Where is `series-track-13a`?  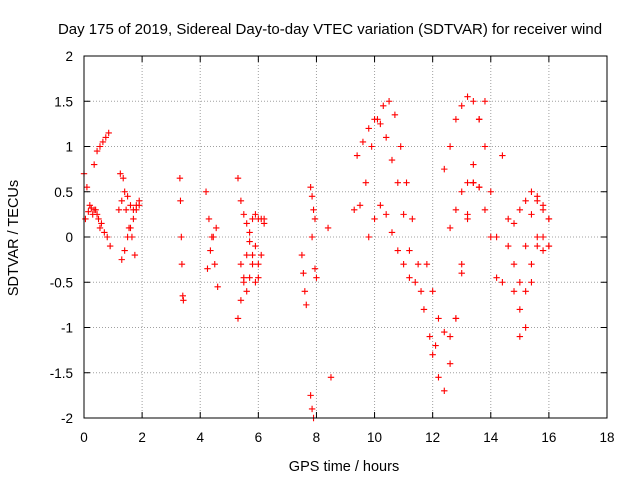 series-track-13a is located at coordinates (473, 189).